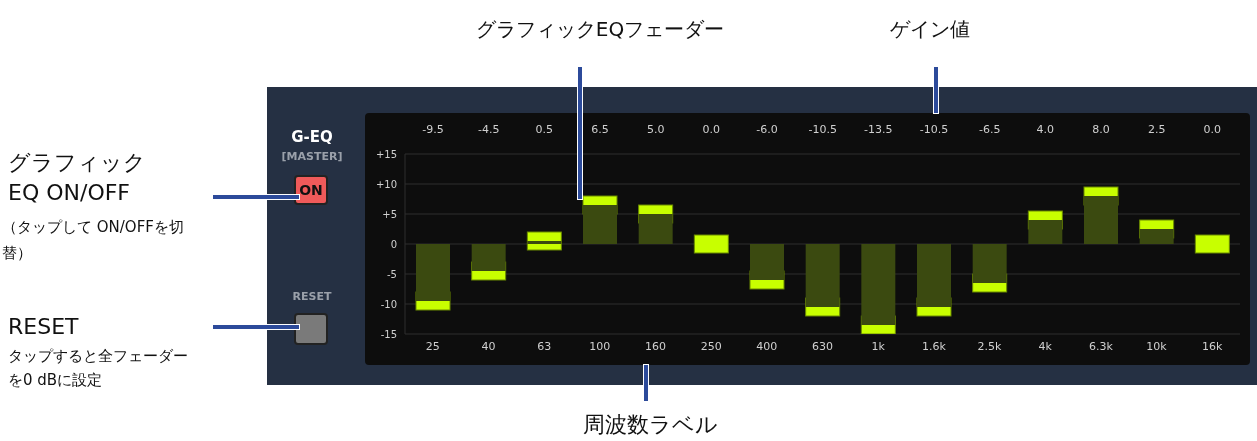  I want to click on x-tick-label: 10k, so click(1157, 346).